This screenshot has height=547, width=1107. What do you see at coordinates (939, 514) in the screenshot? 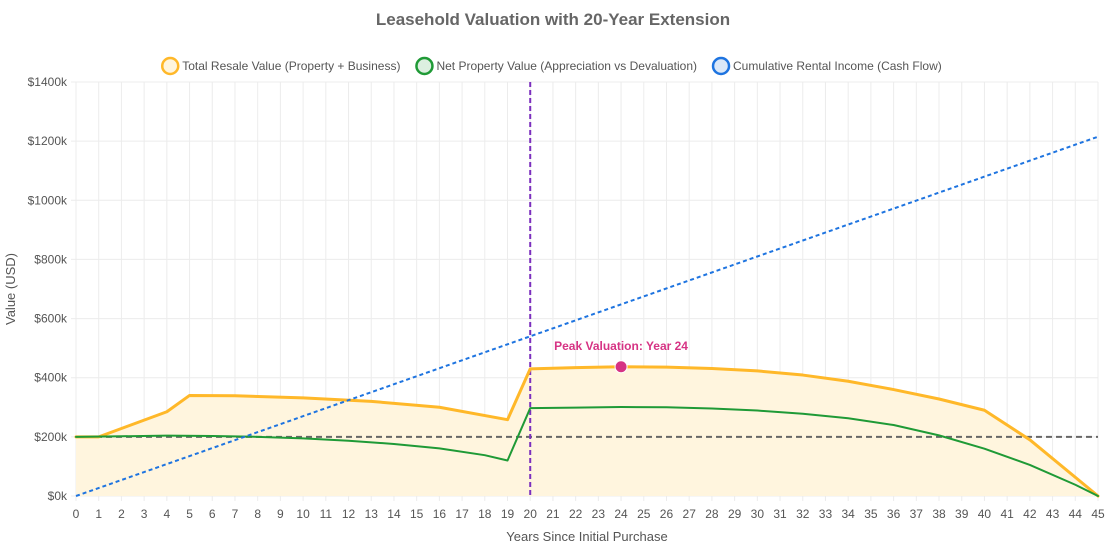
I see `x-tick-label: 38` at bounding box center [939, 514].